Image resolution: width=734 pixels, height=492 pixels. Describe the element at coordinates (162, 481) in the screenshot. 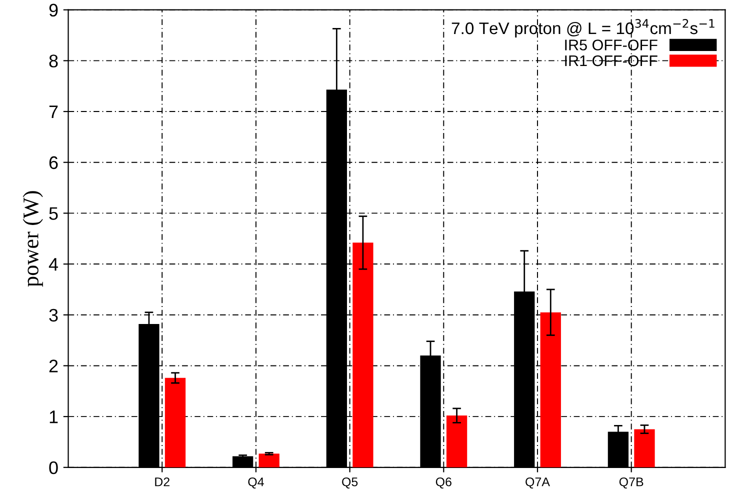

I see `x-tick-label: D2` at that location.